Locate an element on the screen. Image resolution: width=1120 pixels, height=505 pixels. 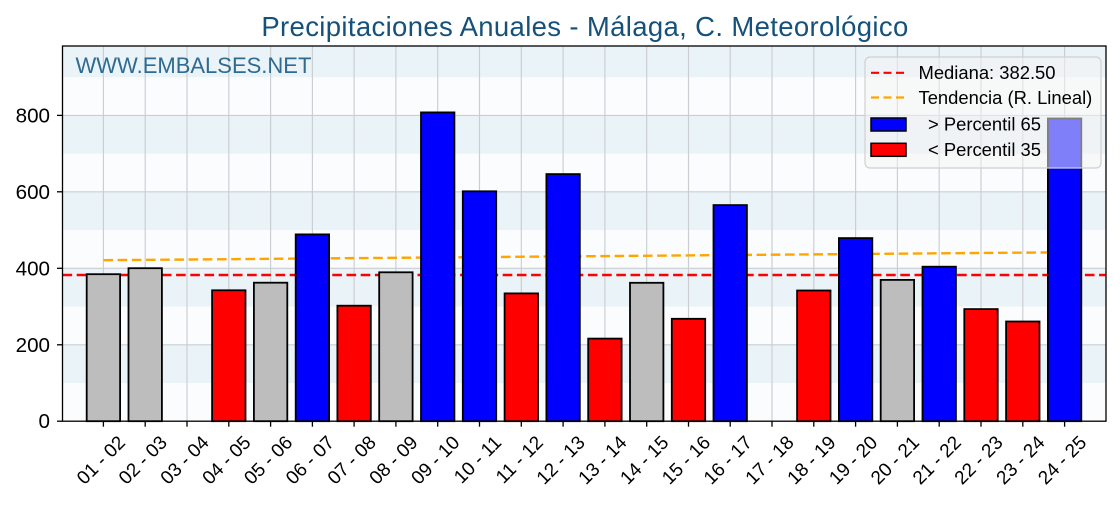
svg-text: 800 is located at coordinates (33, 115).